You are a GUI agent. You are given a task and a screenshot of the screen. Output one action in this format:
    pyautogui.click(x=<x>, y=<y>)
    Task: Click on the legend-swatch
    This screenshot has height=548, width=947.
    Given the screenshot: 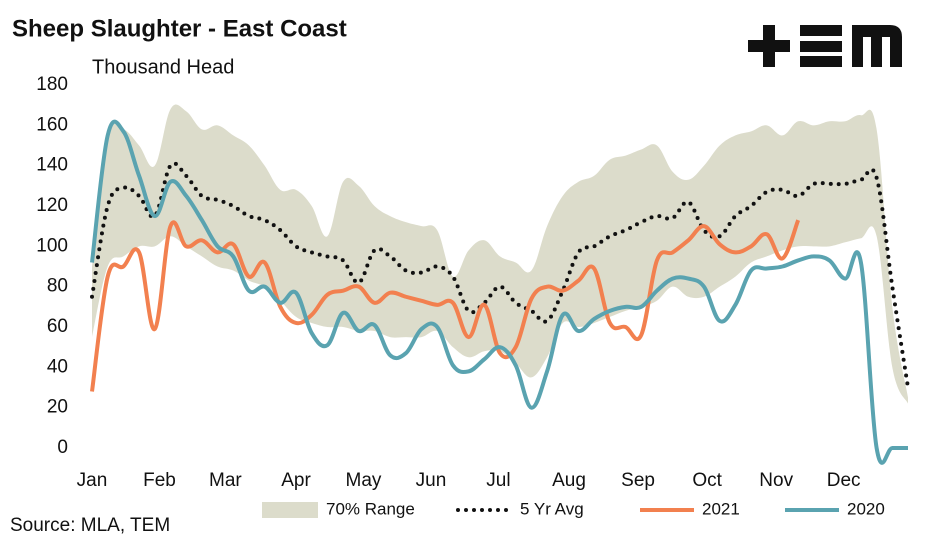 What is the action you would take?
    pyautogui.click(x=290, y=510)
    